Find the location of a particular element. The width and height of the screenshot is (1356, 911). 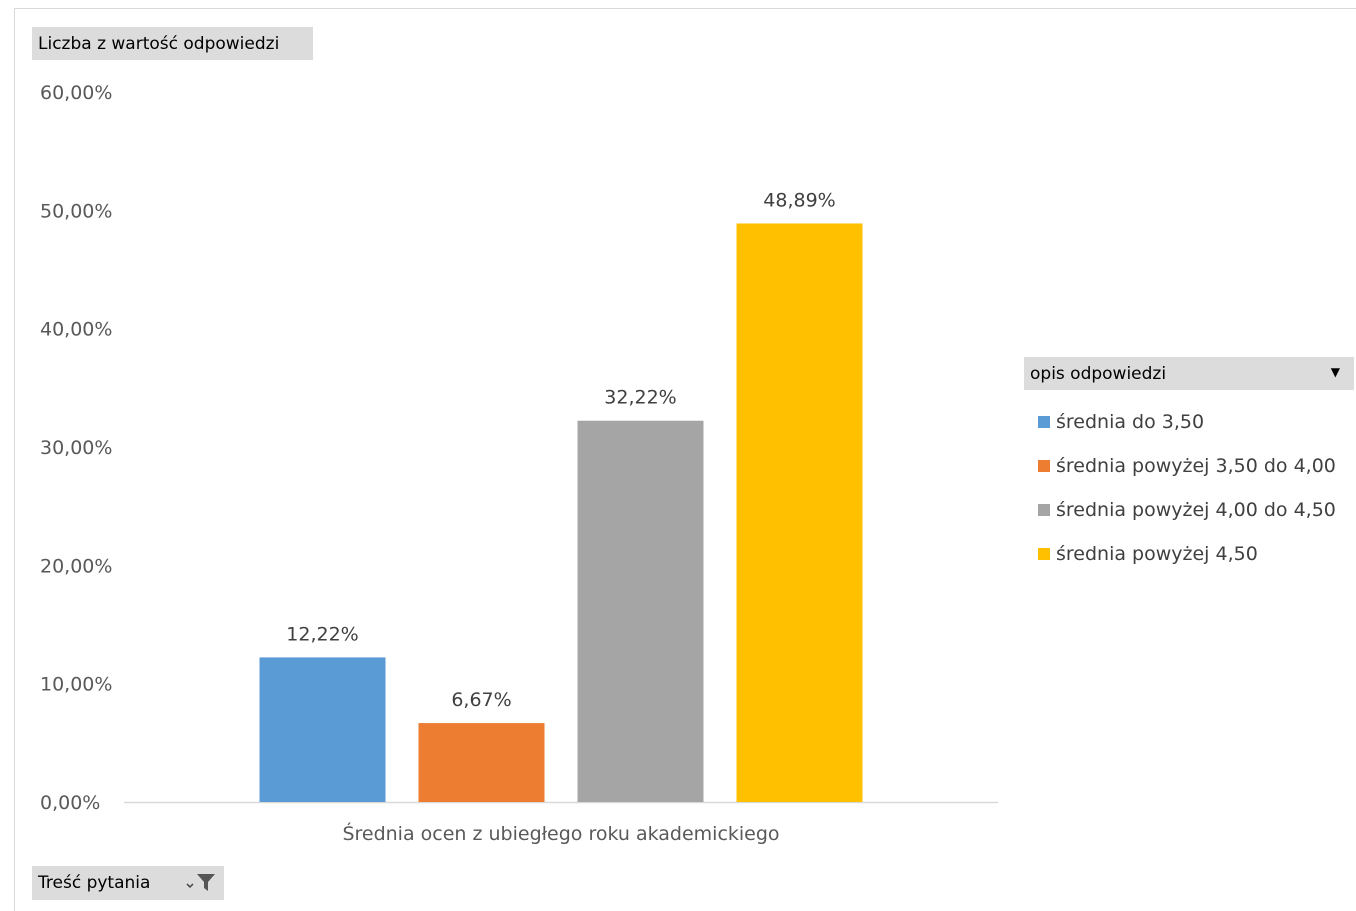

y-tick-label: 10,00% is located at coordinates (76, 685).